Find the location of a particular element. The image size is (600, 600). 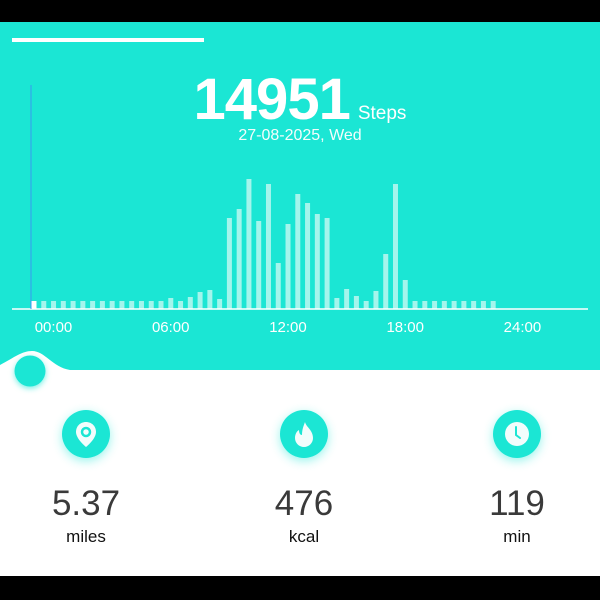

scrubber-knob is located at coordinates (30, 371).